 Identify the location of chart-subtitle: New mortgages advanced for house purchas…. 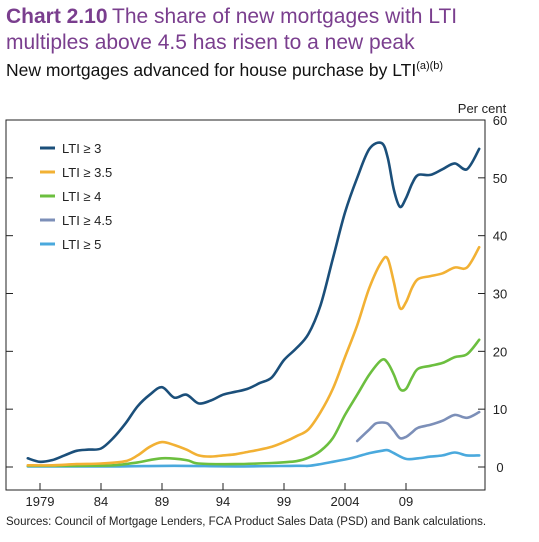
(224, 70).